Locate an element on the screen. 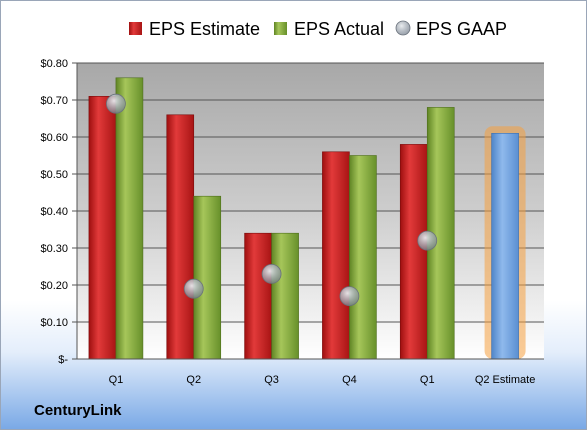 The width and height of the screenshot is (587, 430). y-tick-label: $0.60 is located at coordinates (54, 138).